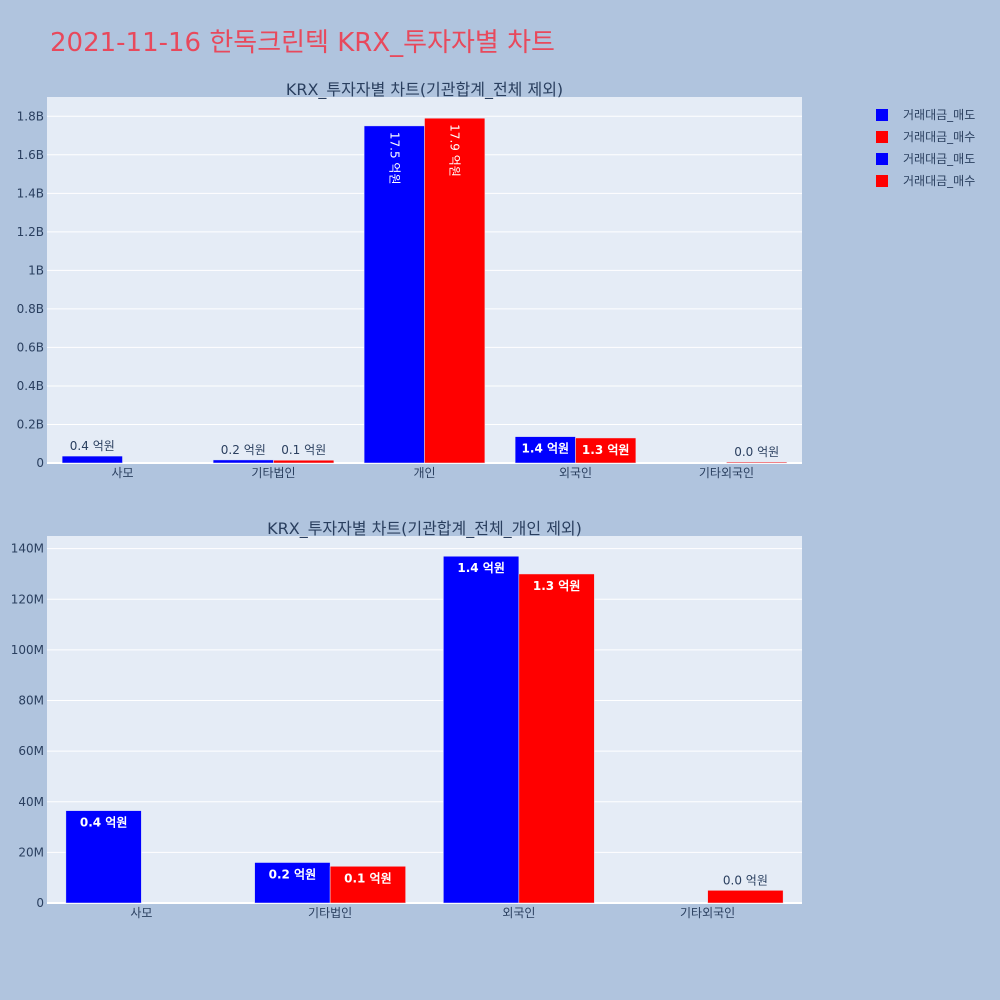 The height and width of the screenshot is (1000, 1000). What do you see at coordinates (424, 529) in the screenshot?
I see `chart-title: KRX_투자자별 차트(기관합계_전체_개인 제외)` at bounding box center [424, 529].